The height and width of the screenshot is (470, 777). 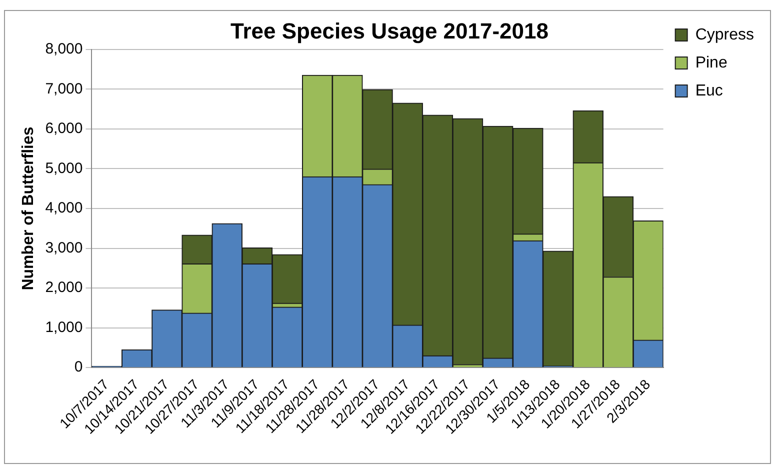 I want to click on y-tick-label: 1,000, so click(x=64, y=327).